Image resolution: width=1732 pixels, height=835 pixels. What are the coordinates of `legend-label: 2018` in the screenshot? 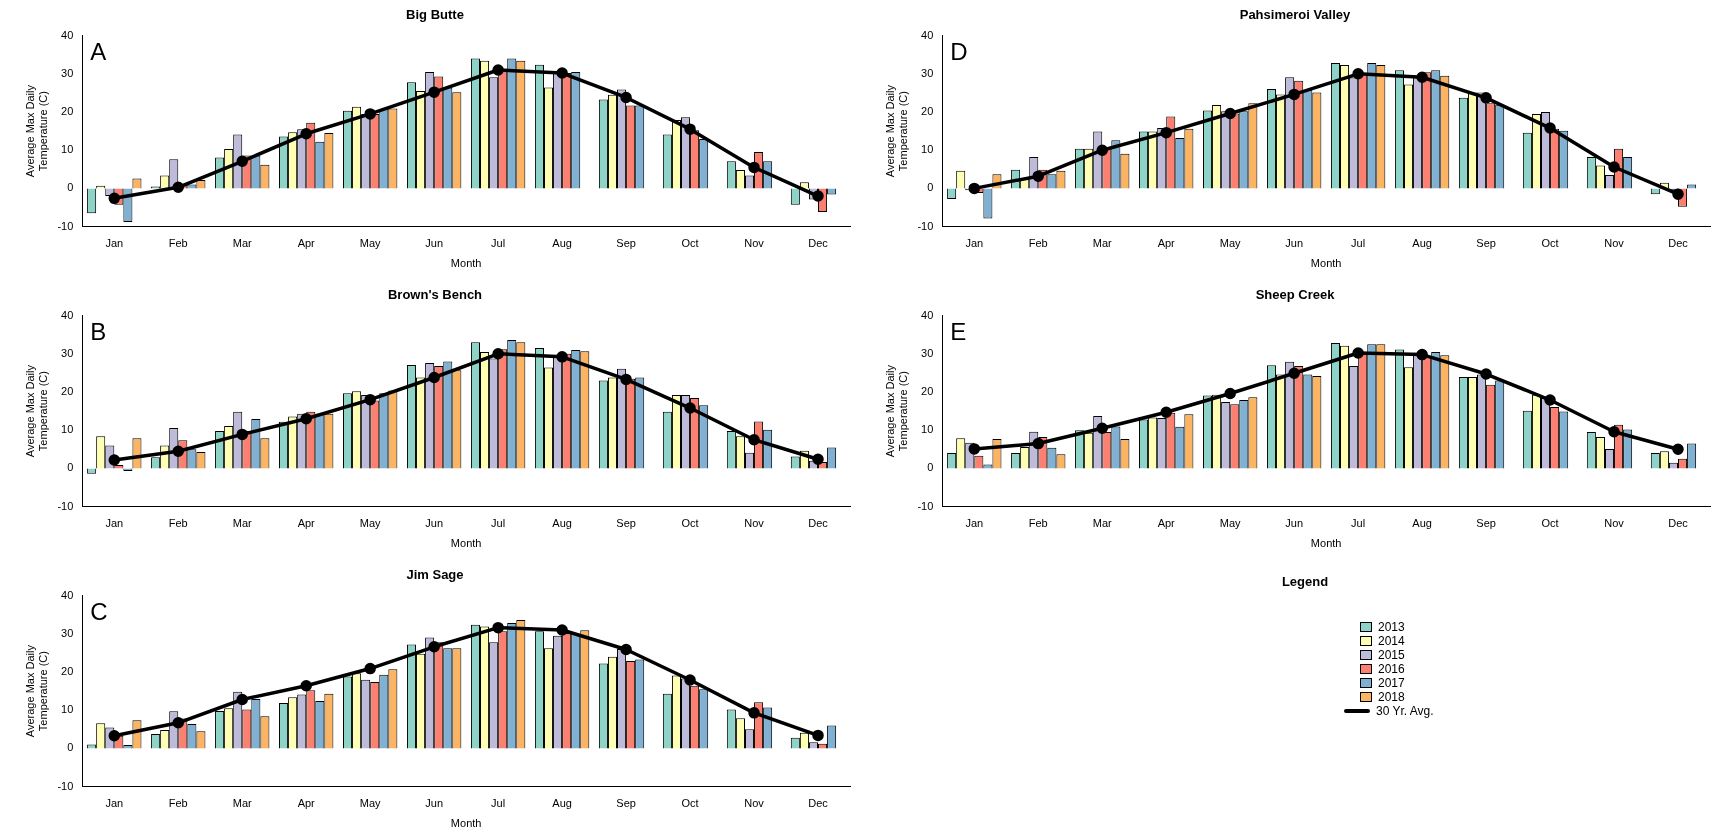 It's located at (1391, 697).